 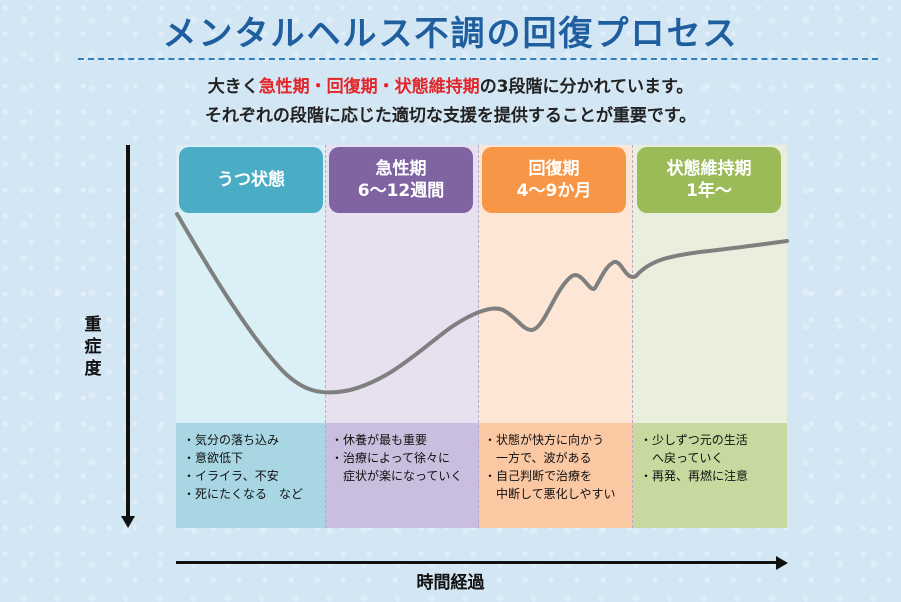 I want to click on time-axis-arrowhead, so click(x=782, y=563).